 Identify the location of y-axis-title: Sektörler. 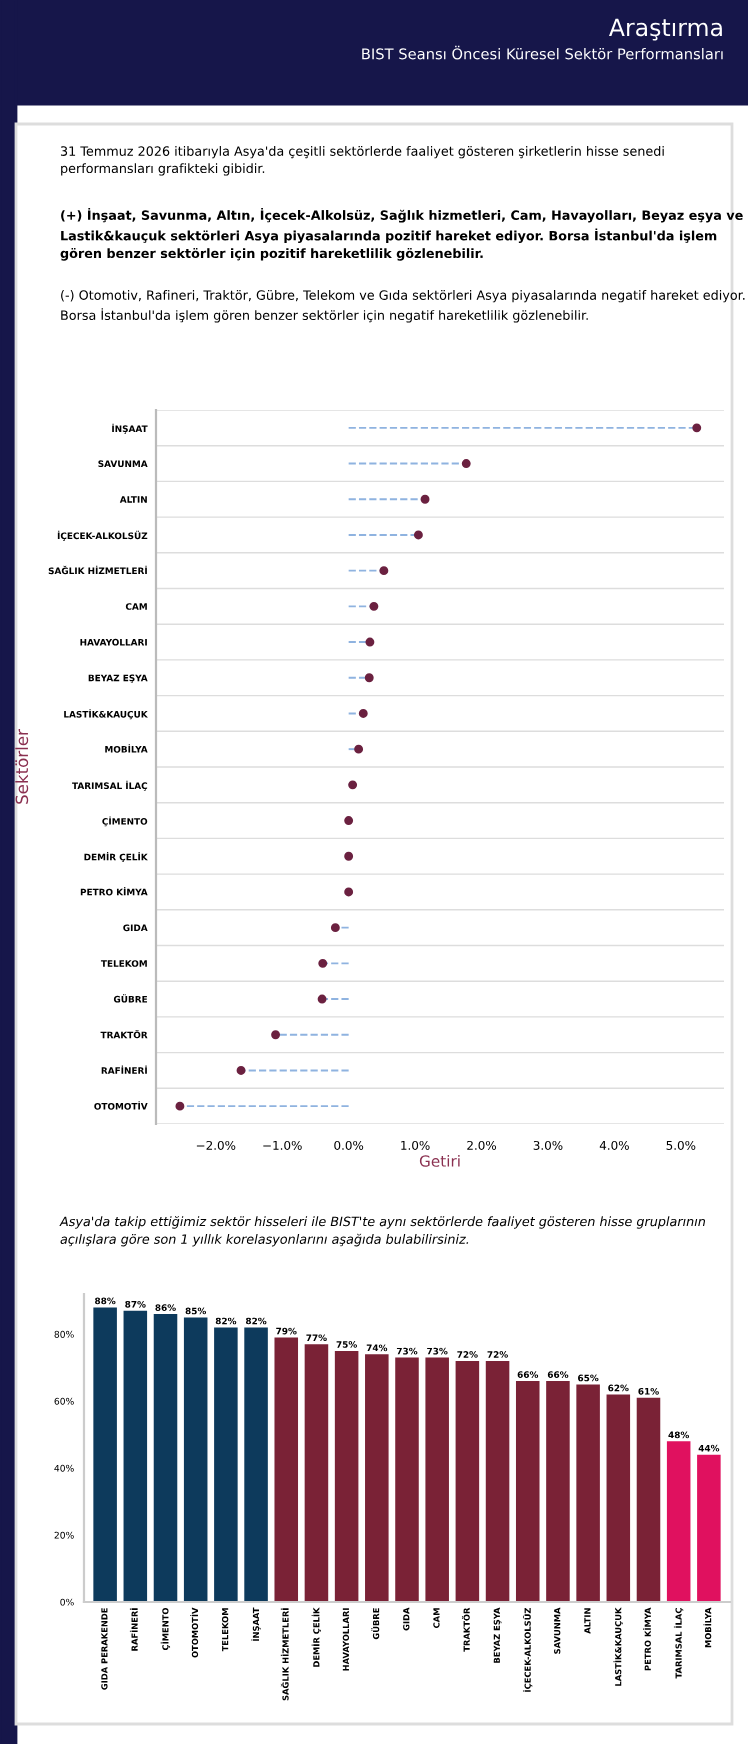
(22, 766).